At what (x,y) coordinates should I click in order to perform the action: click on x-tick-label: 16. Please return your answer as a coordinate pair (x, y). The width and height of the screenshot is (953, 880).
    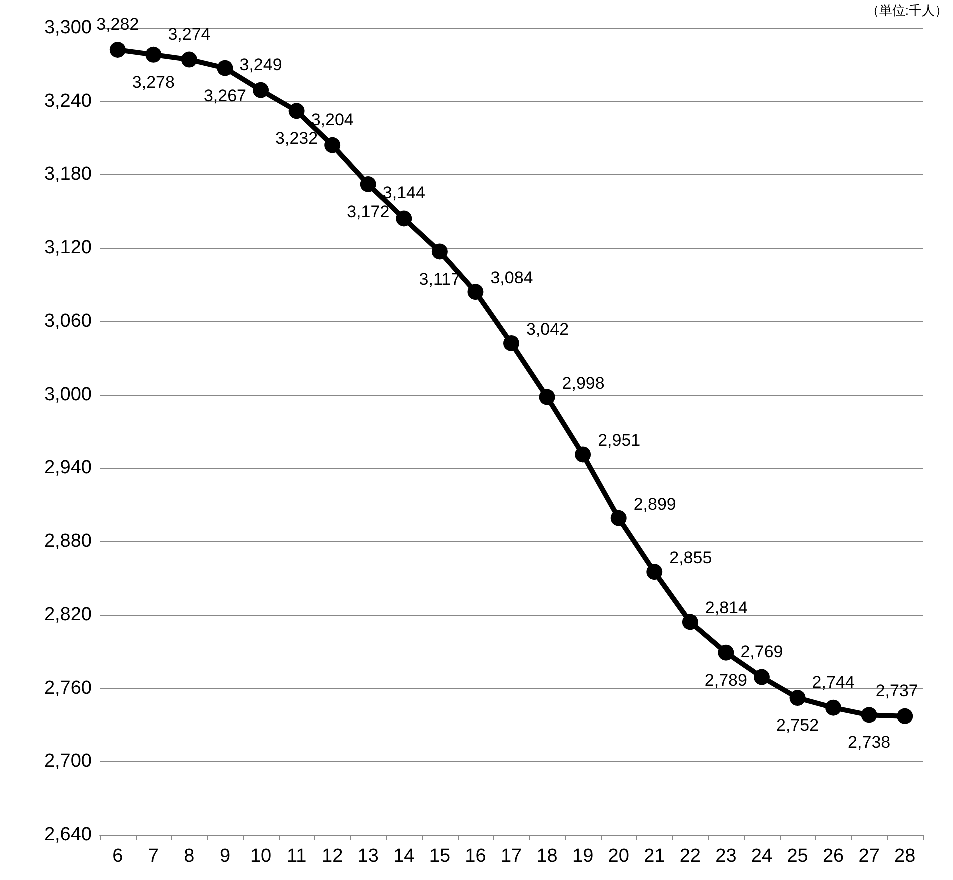
    Looking at the image, I should click on (475, 856).